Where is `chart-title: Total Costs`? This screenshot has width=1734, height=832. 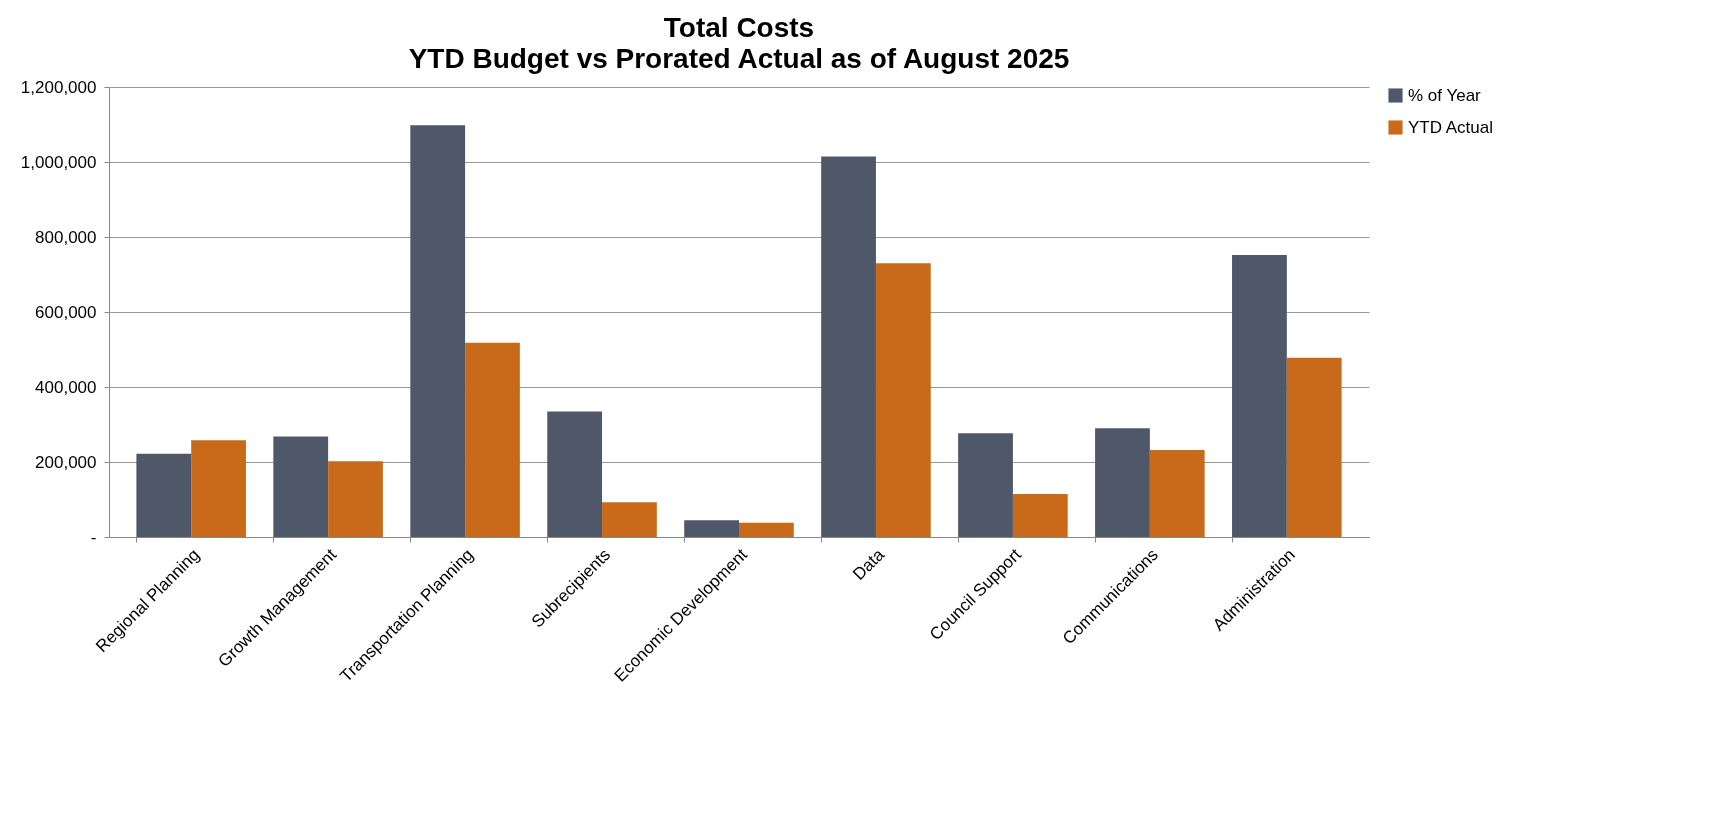
chart-title: Total Costs is located at coordinates (739, 27).